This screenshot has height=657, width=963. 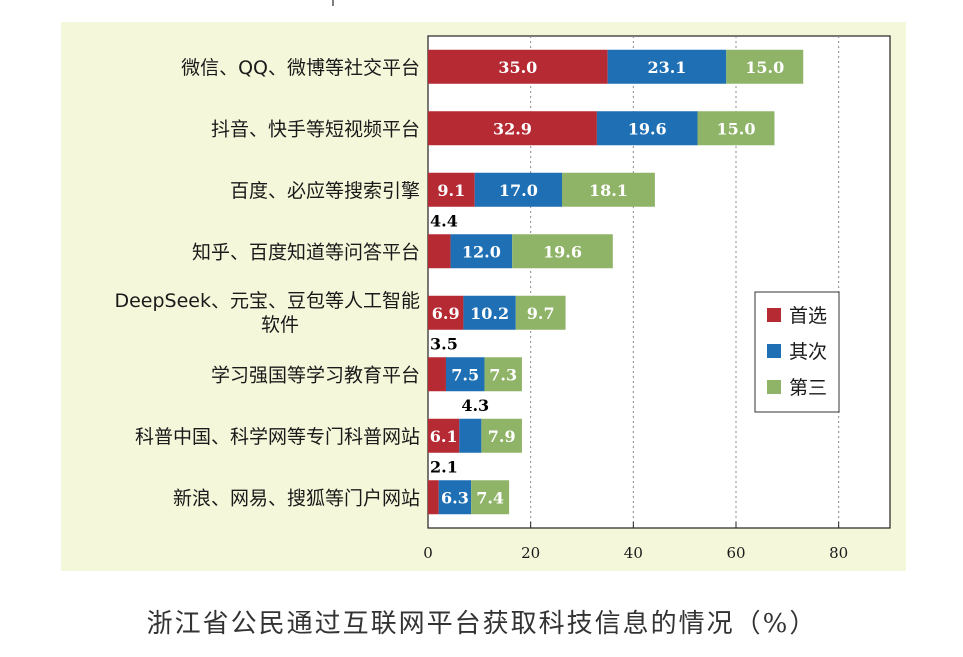 I want to click on legend-label: 第三, so click(x=808, y=388).